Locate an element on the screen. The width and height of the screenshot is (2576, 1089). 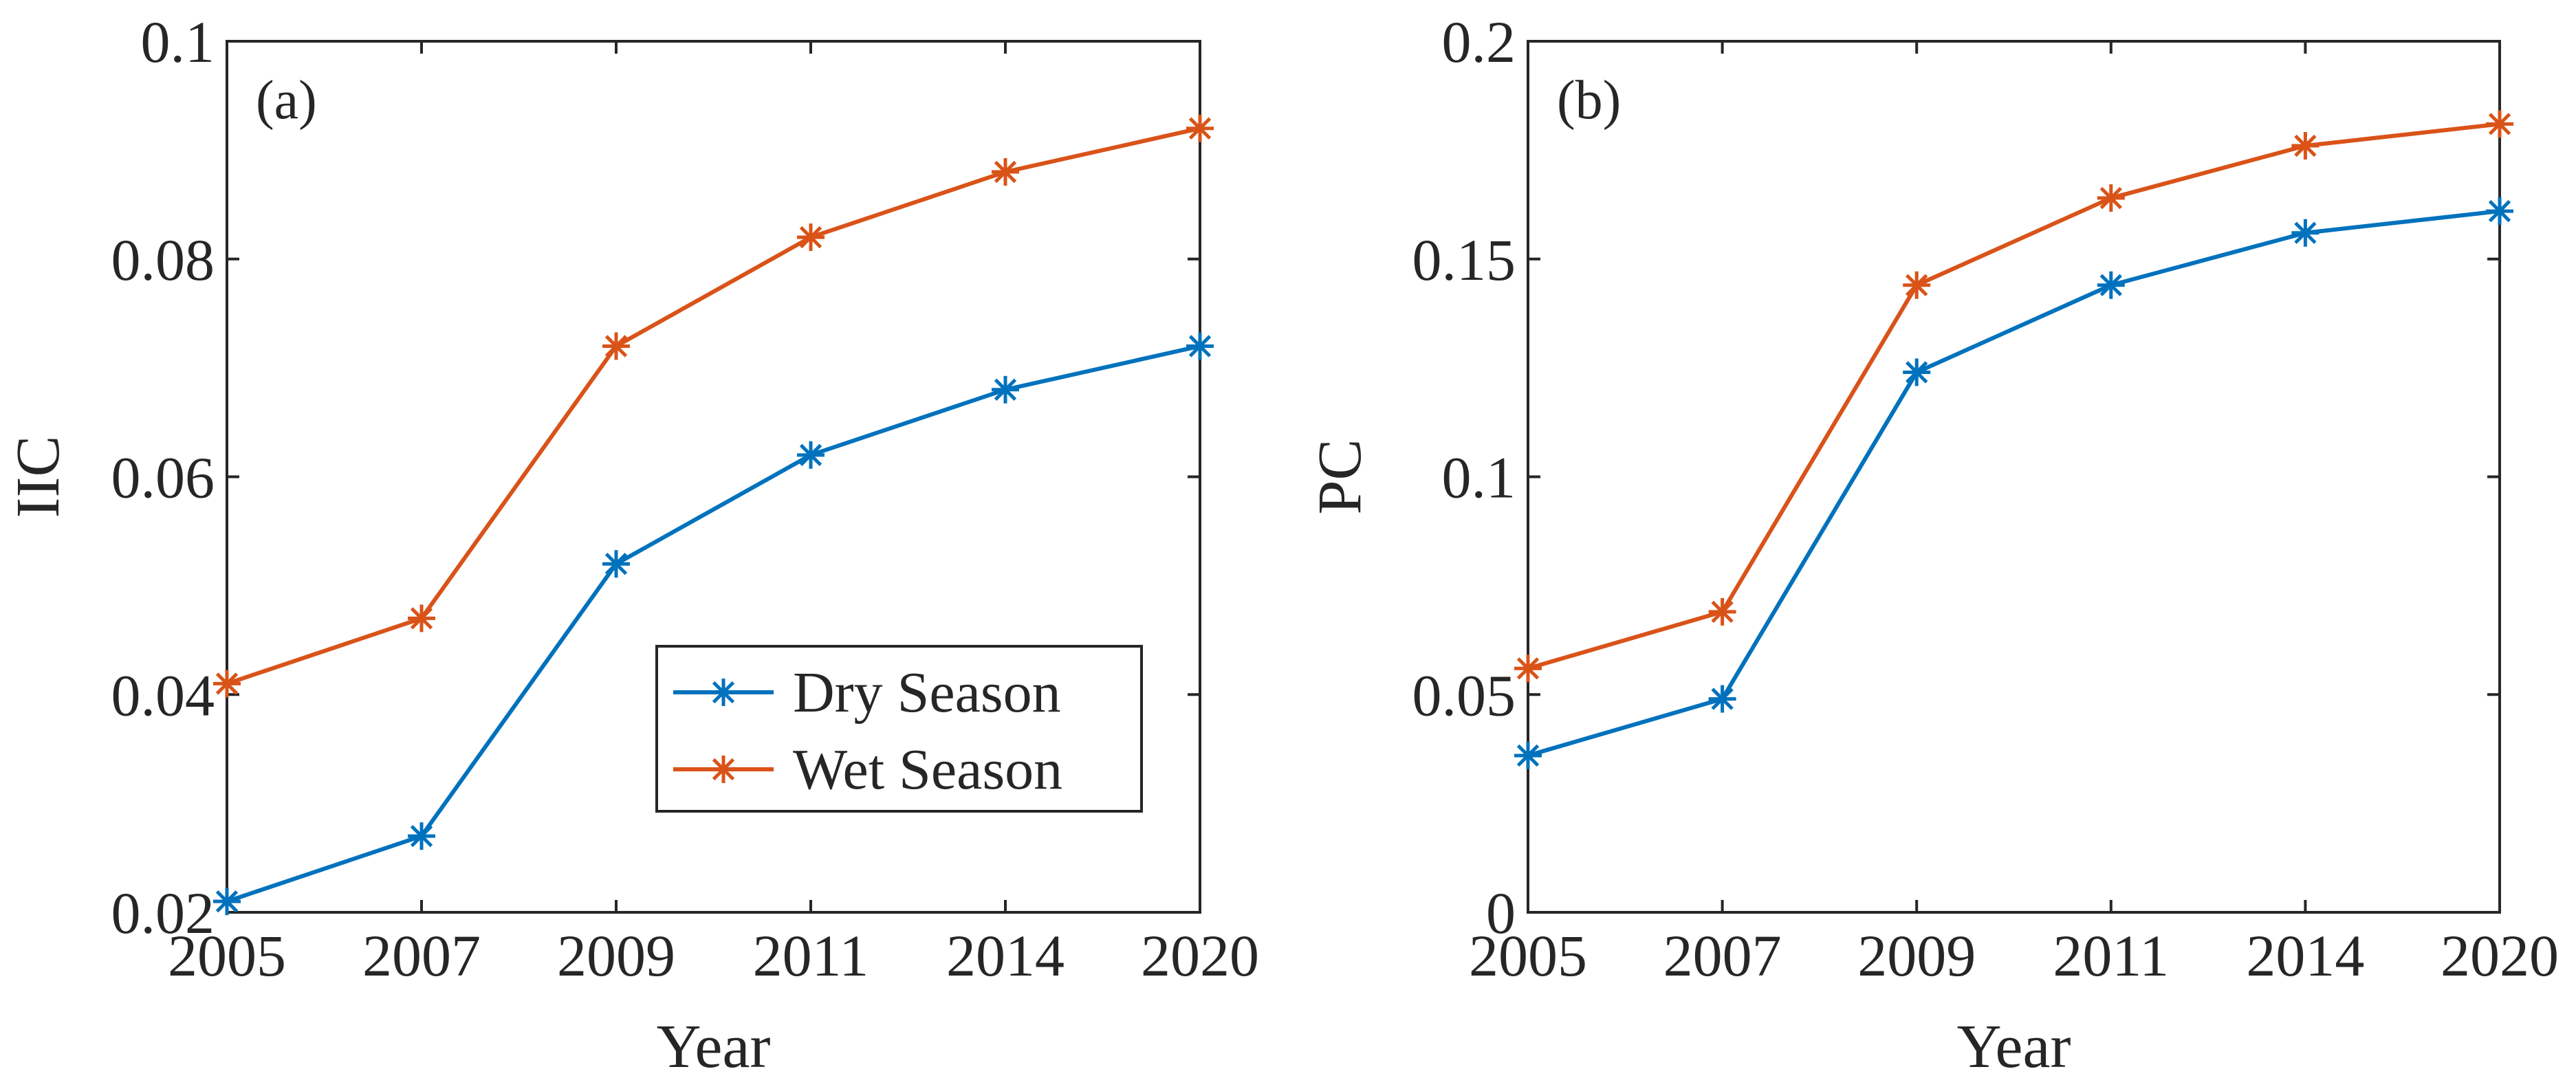
y-tick-label: 0.15 is located at coordinates (1464, 260).